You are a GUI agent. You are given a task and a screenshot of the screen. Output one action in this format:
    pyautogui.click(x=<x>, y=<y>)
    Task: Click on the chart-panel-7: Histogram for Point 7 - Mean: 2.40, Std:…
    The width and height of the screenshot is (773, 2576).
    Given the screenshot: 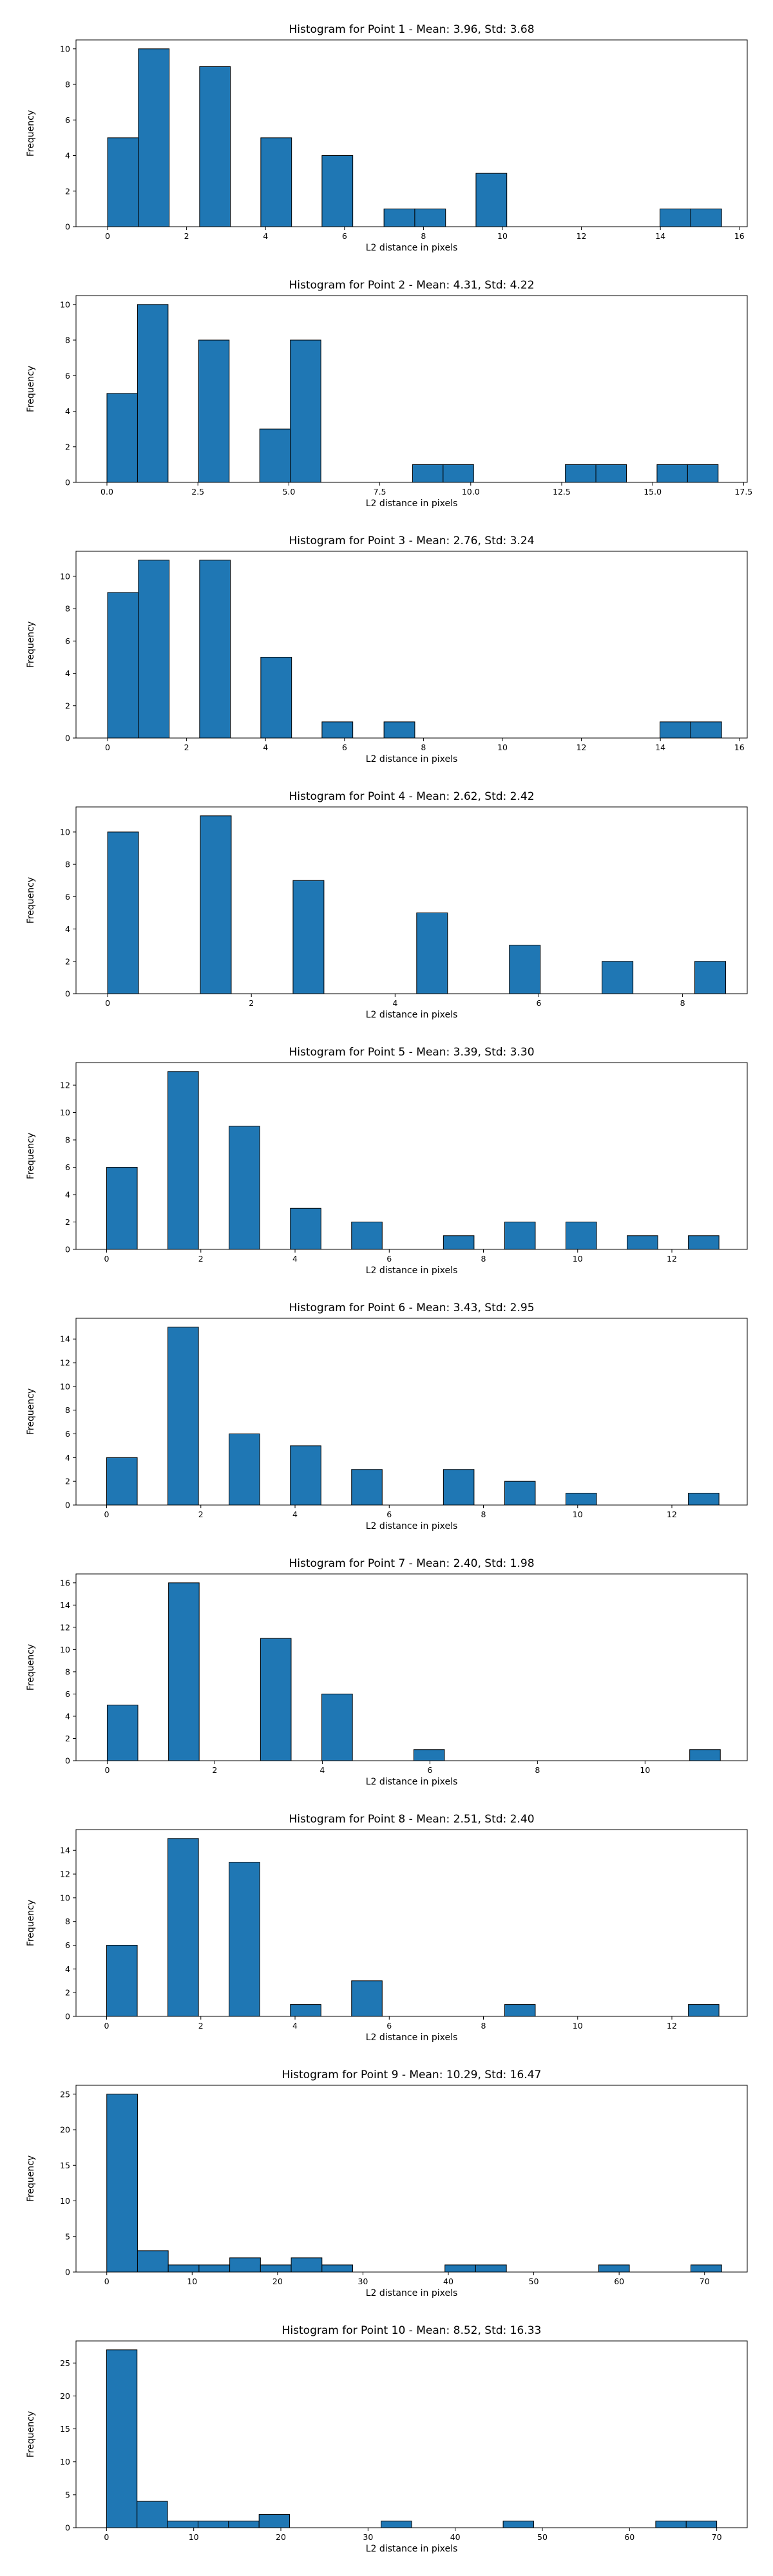 What is the action you would take?
    pyautogui.click(x=387, y=1672)
    